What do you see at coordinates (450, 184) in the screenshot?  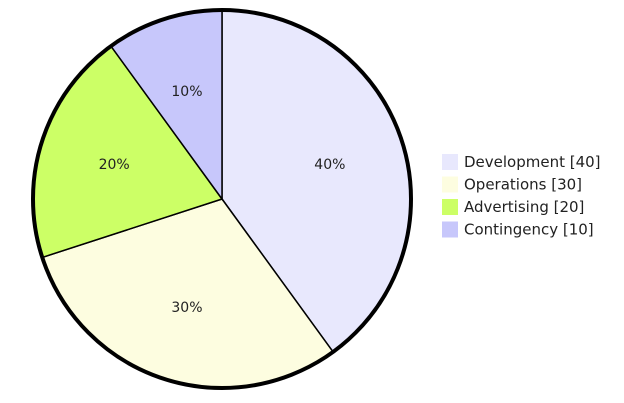 I see `legend-swatch-operations` at bounding box center [450, 184].